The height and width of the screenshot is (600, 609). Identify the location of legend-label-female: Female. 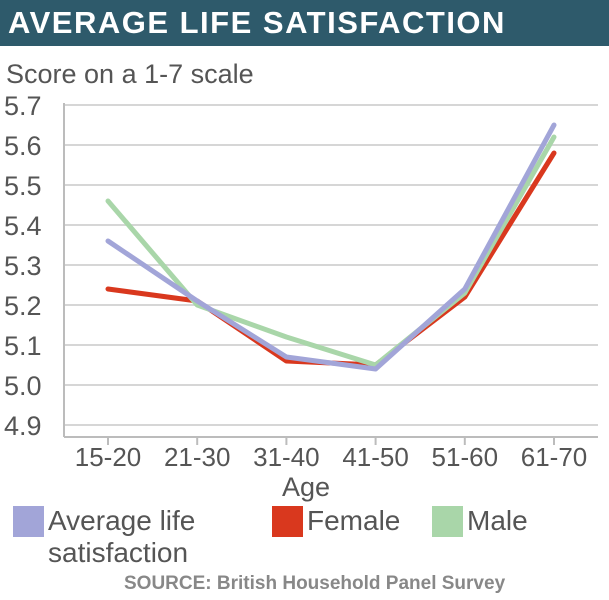
(354, 520).